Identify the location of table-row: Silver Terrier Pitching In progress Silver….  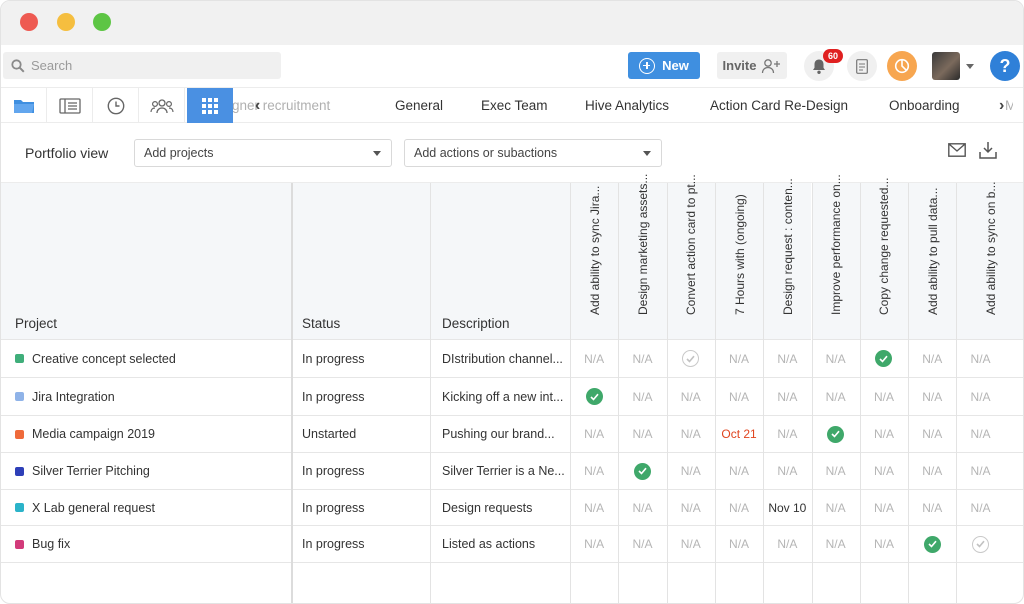
(512, 471).